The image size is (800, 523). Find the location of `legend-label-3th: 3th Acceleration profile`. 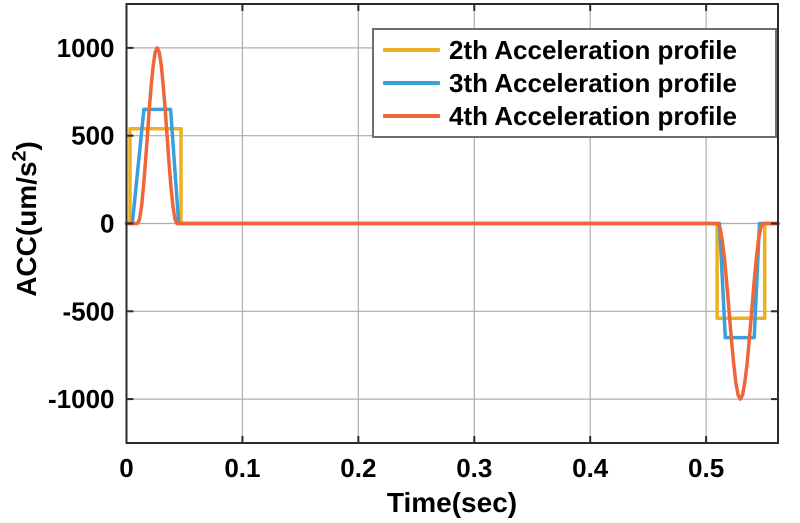

legend-label-3th: 3th Acceleration profile is located at coordinates (593, 82).